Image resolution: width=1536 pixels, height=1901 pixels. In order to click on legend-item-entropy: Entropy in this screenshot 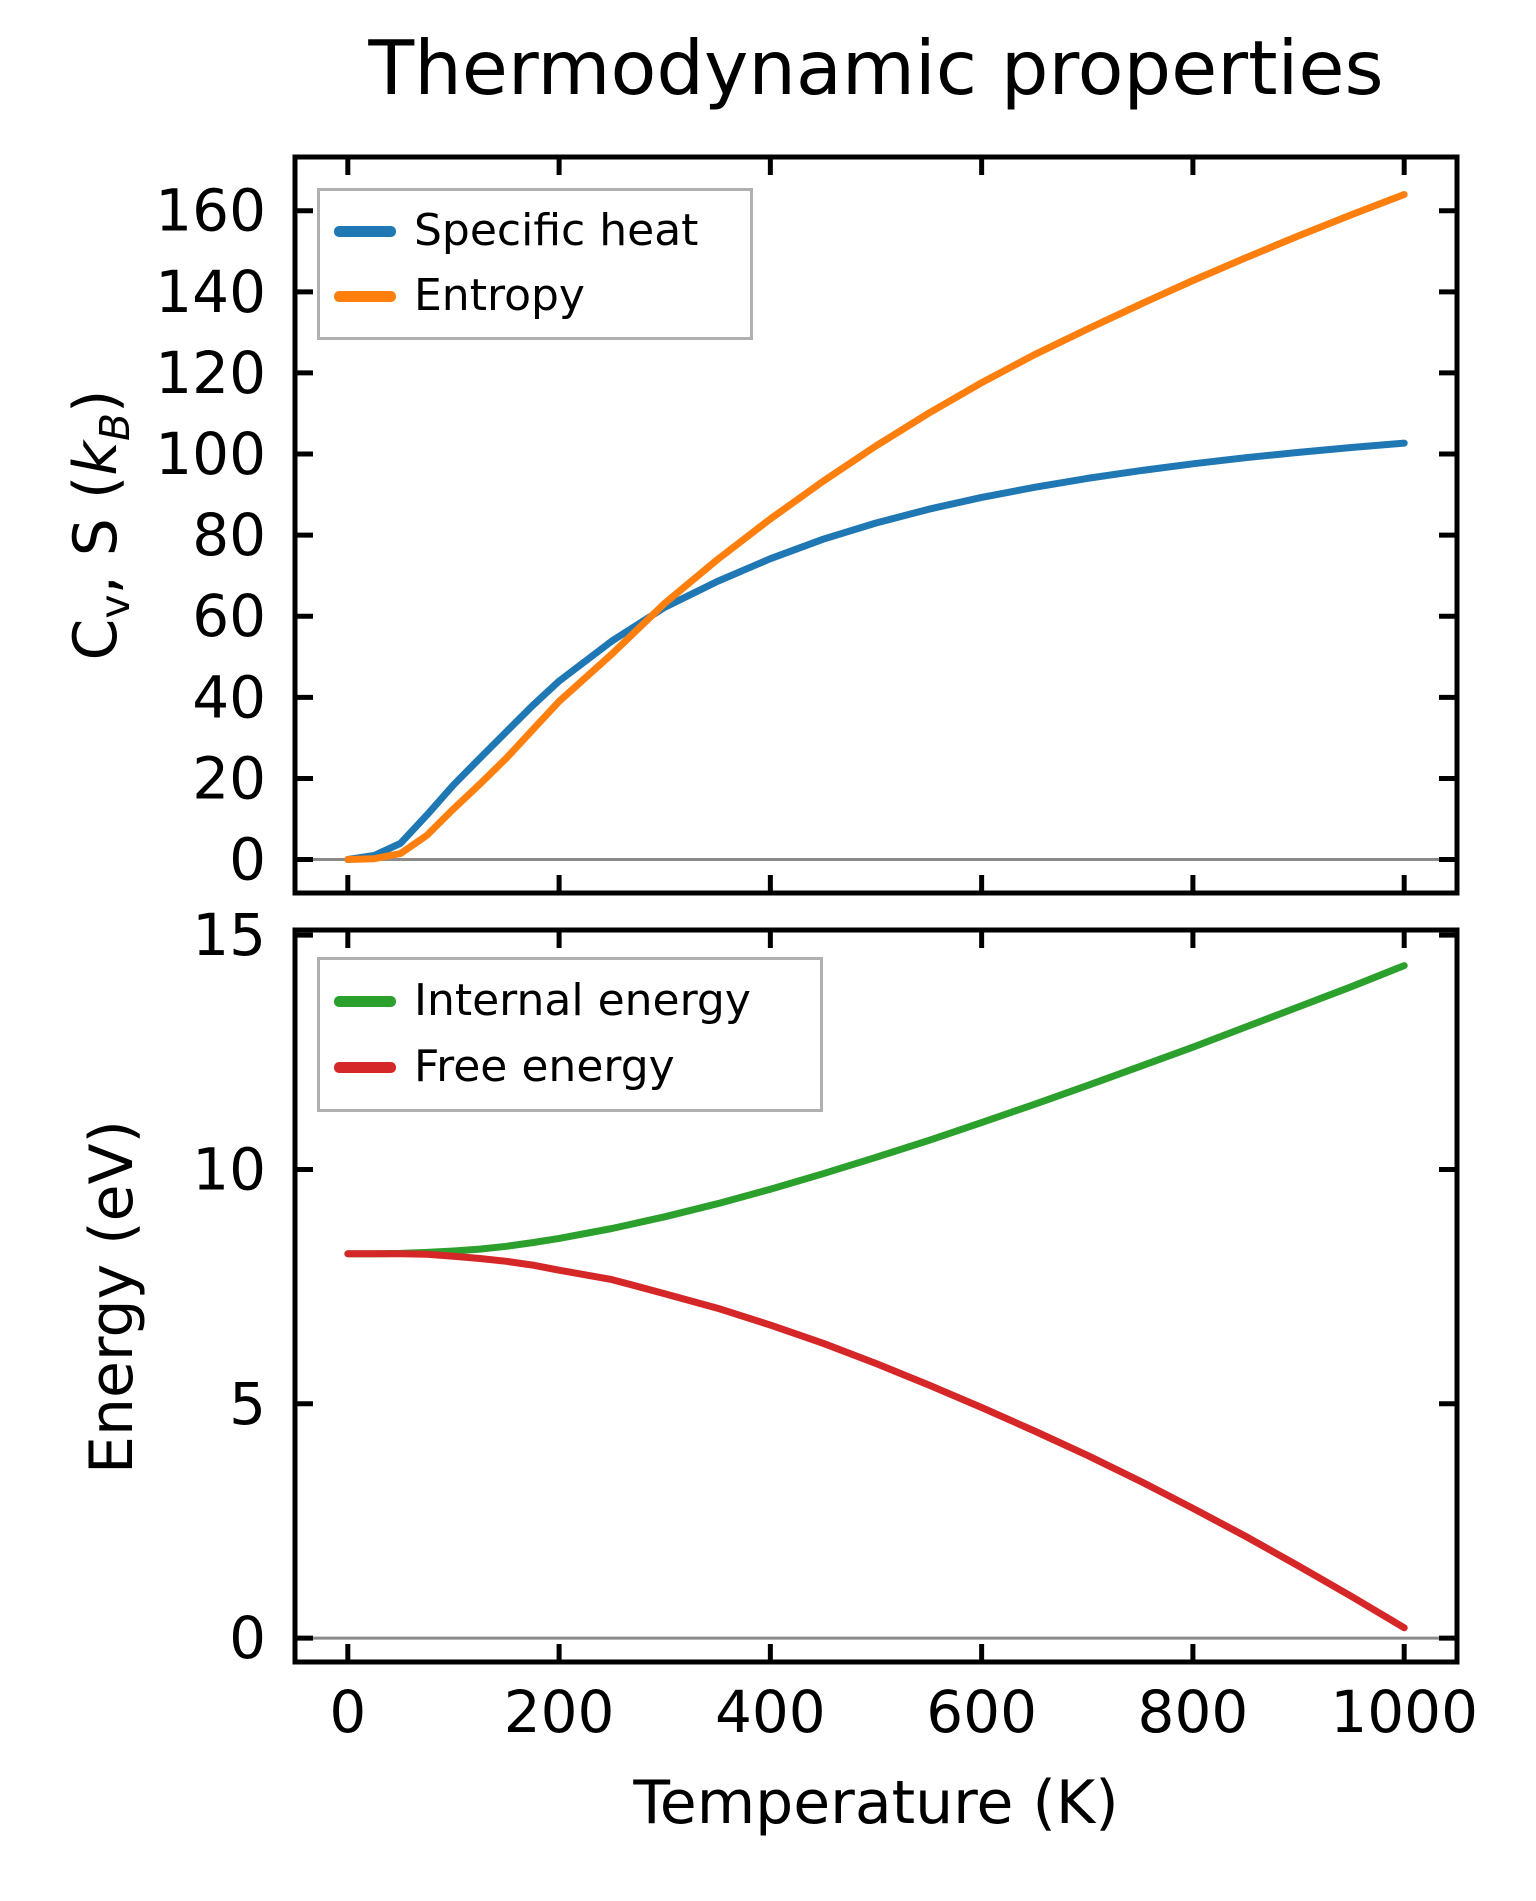, I will do `click(535, 296)`.